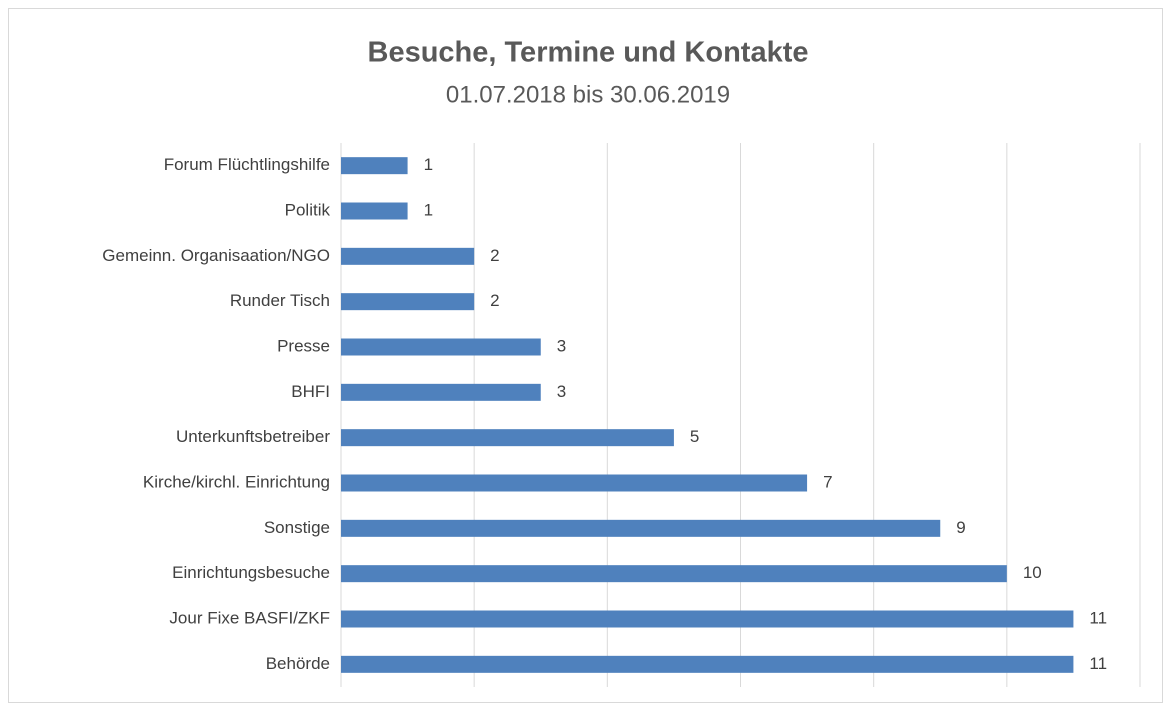  Describe the element at coordinates (960, 527) in the screenshot. I see `data-label: 9` at that location.